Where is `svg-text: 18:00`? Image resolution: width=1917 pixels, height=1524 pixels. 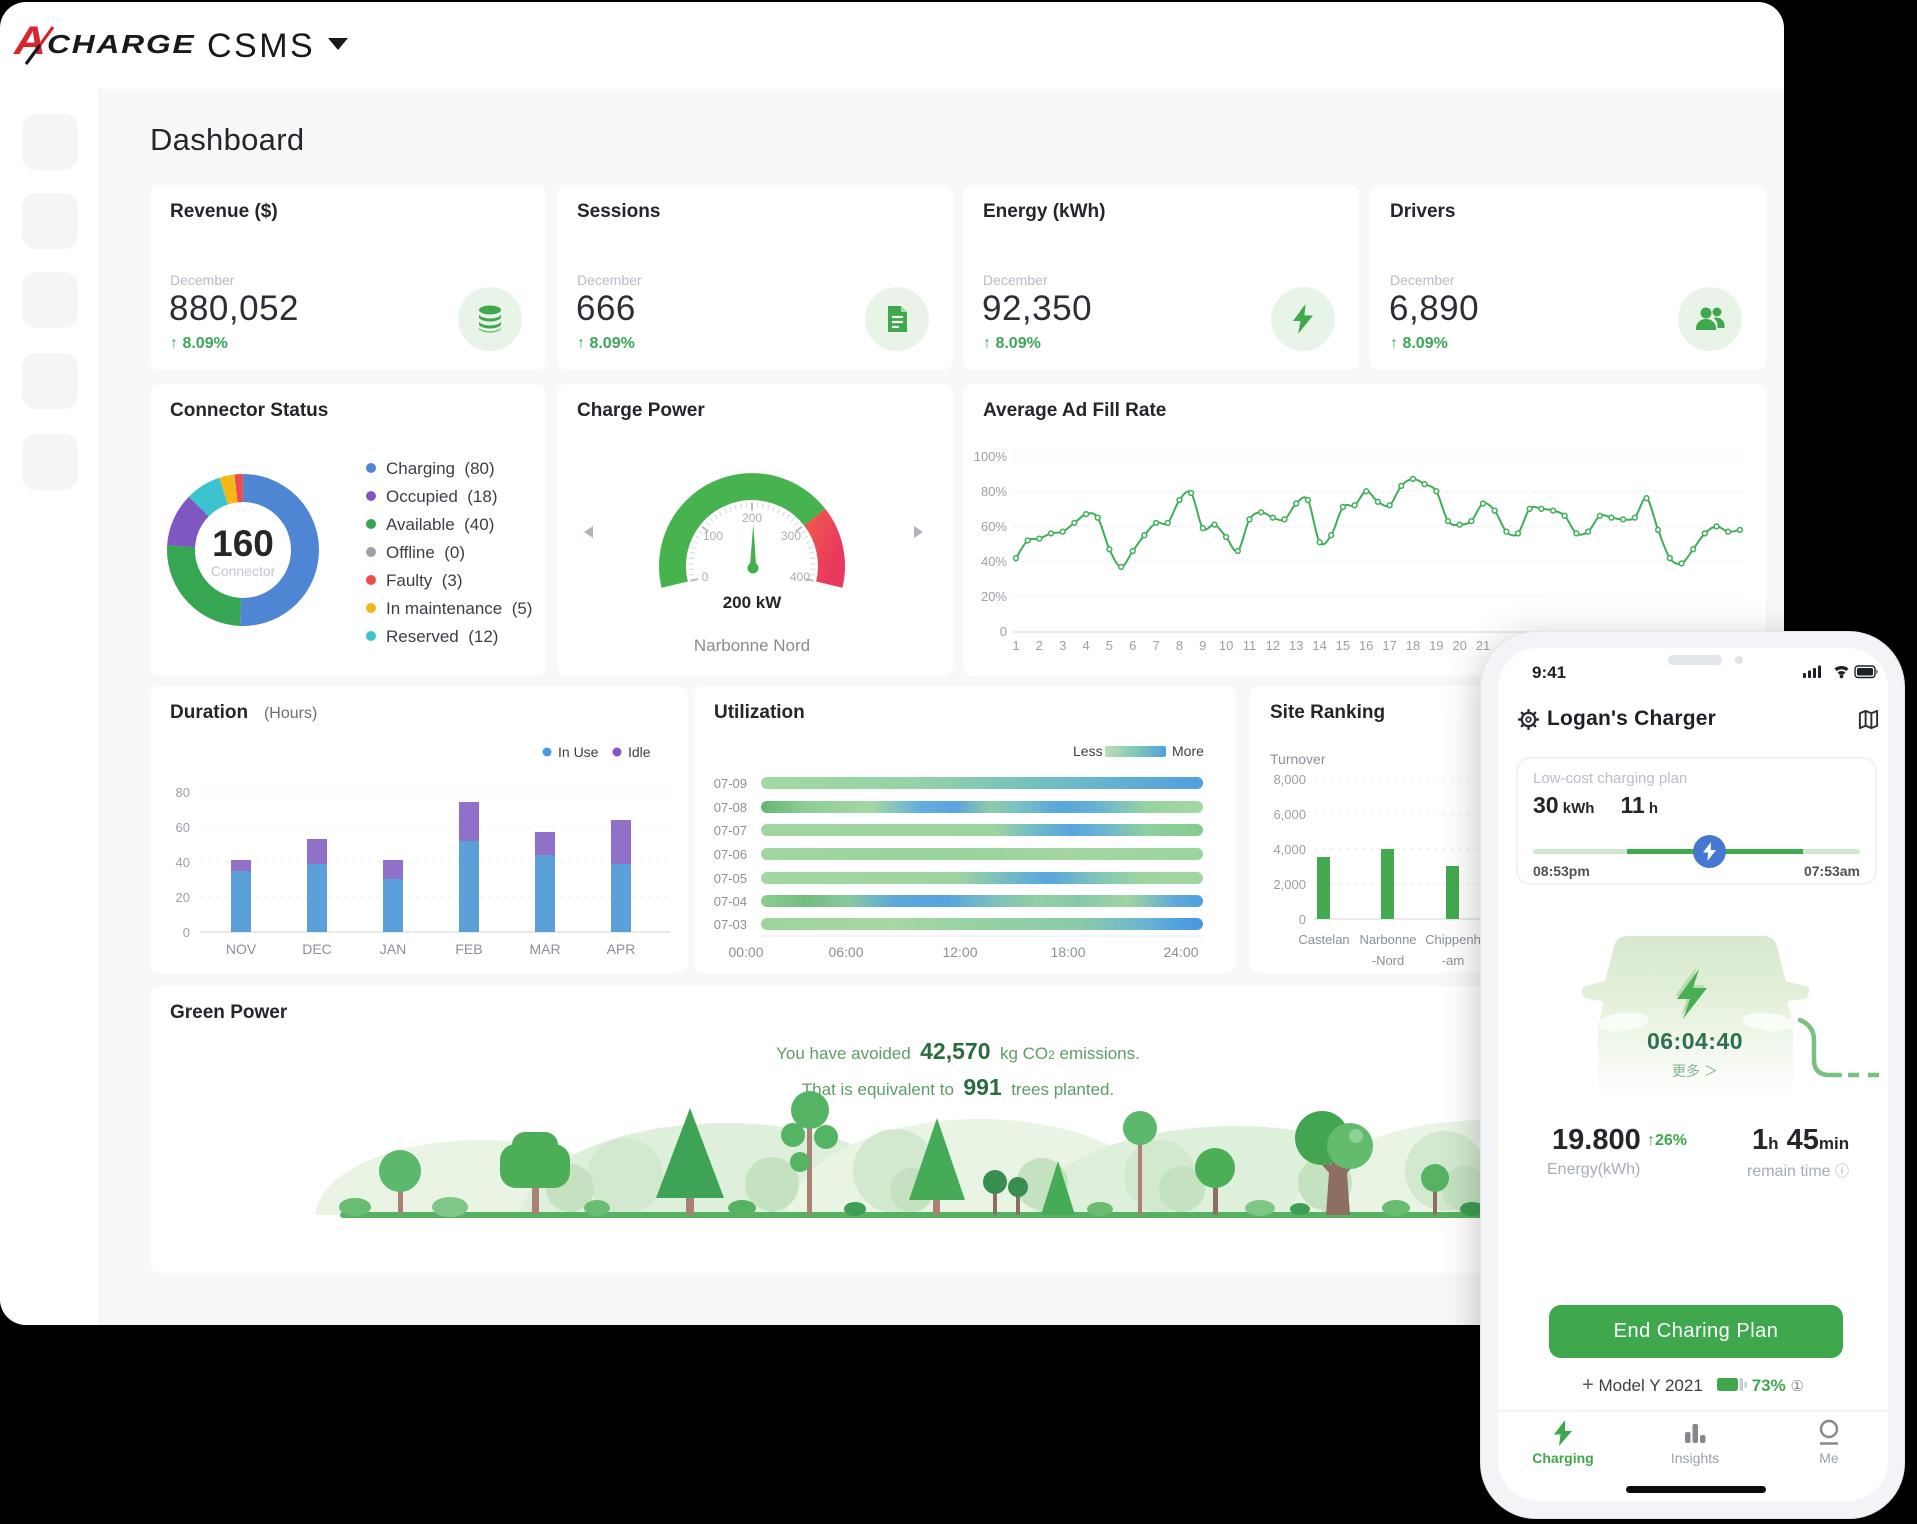 svg-text: 18:00 is located at coordinates (1067, 952).